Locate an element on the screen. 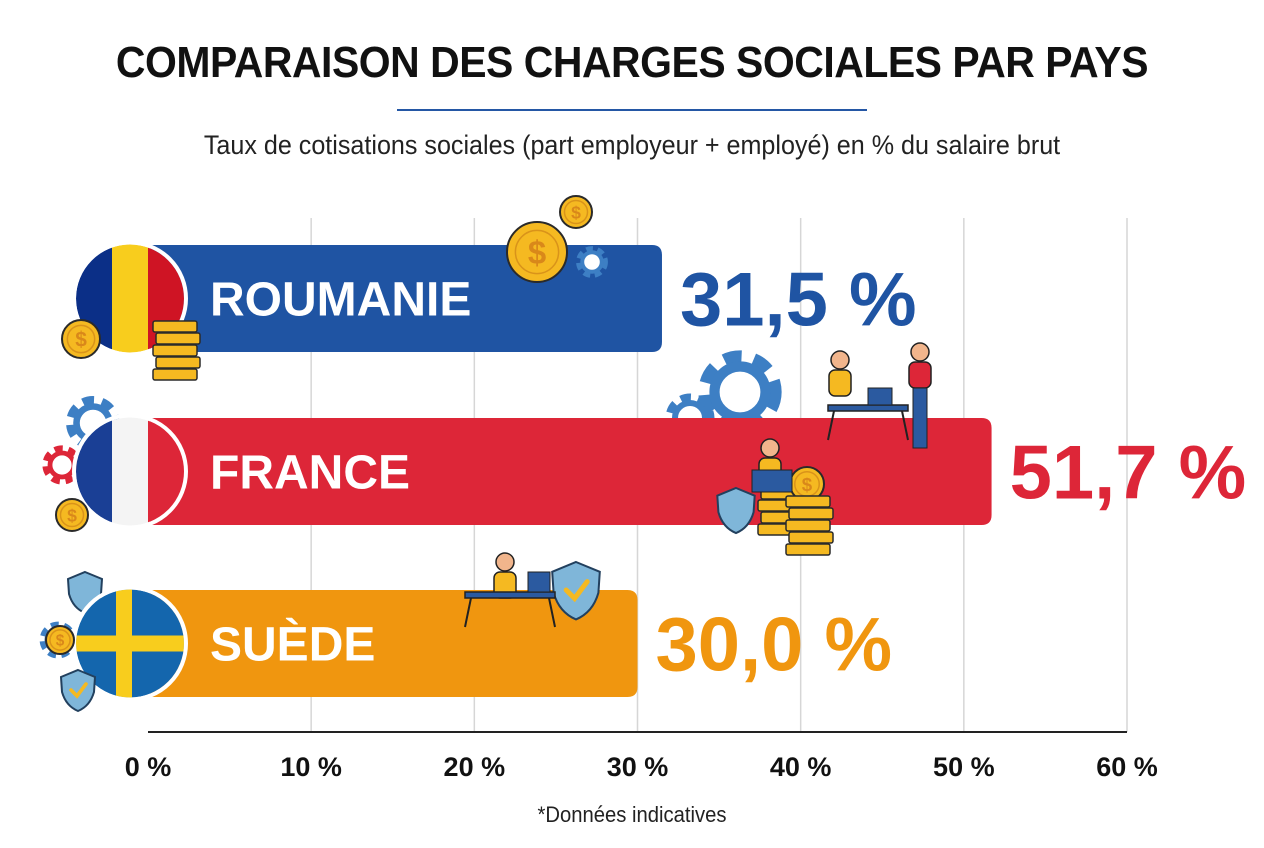 This screenshot has height=848, width=1264. title-divider is located at coordinates (632, 110).